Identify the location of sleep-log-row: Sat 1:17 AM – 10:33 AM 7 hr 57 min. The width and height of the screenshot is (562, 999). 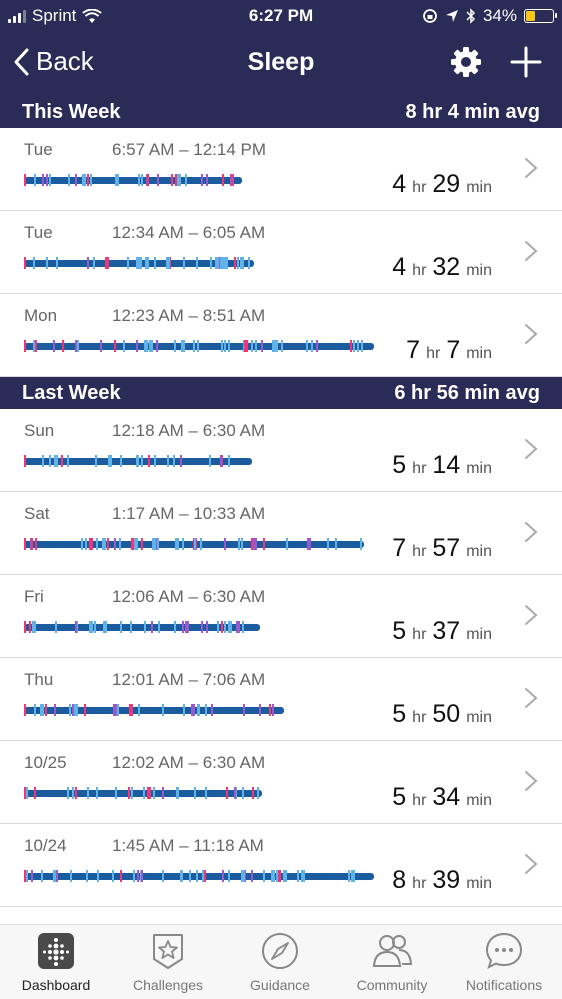
(281, 533).